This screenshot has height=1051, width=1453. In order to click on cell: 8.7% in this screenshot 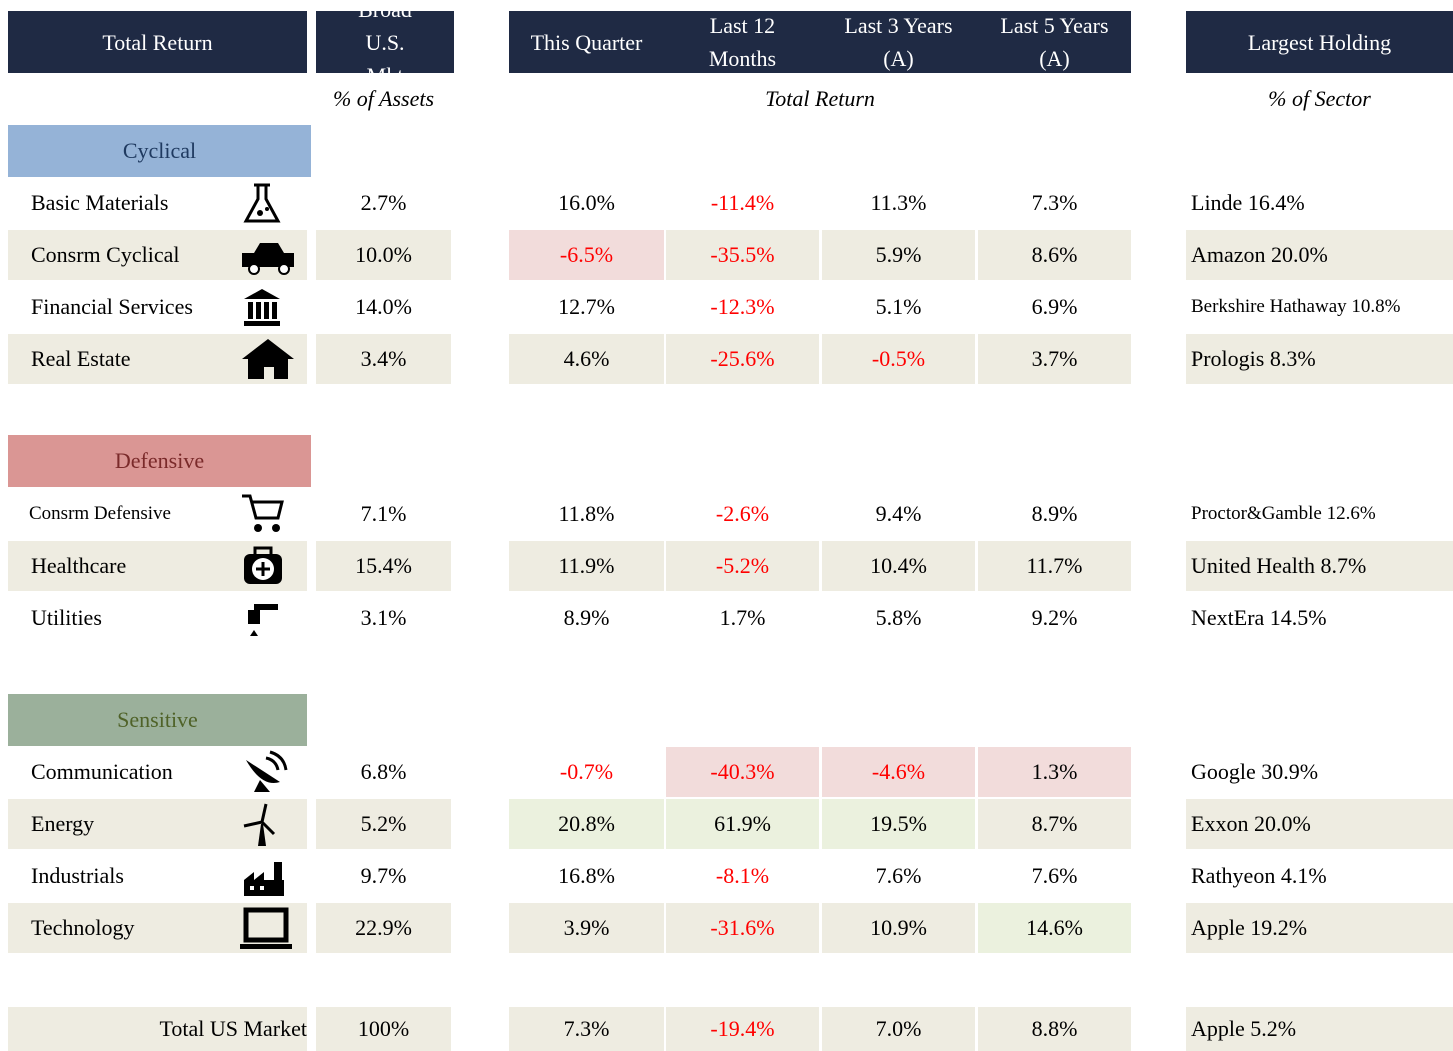, I will do `click(1054, 824)`.